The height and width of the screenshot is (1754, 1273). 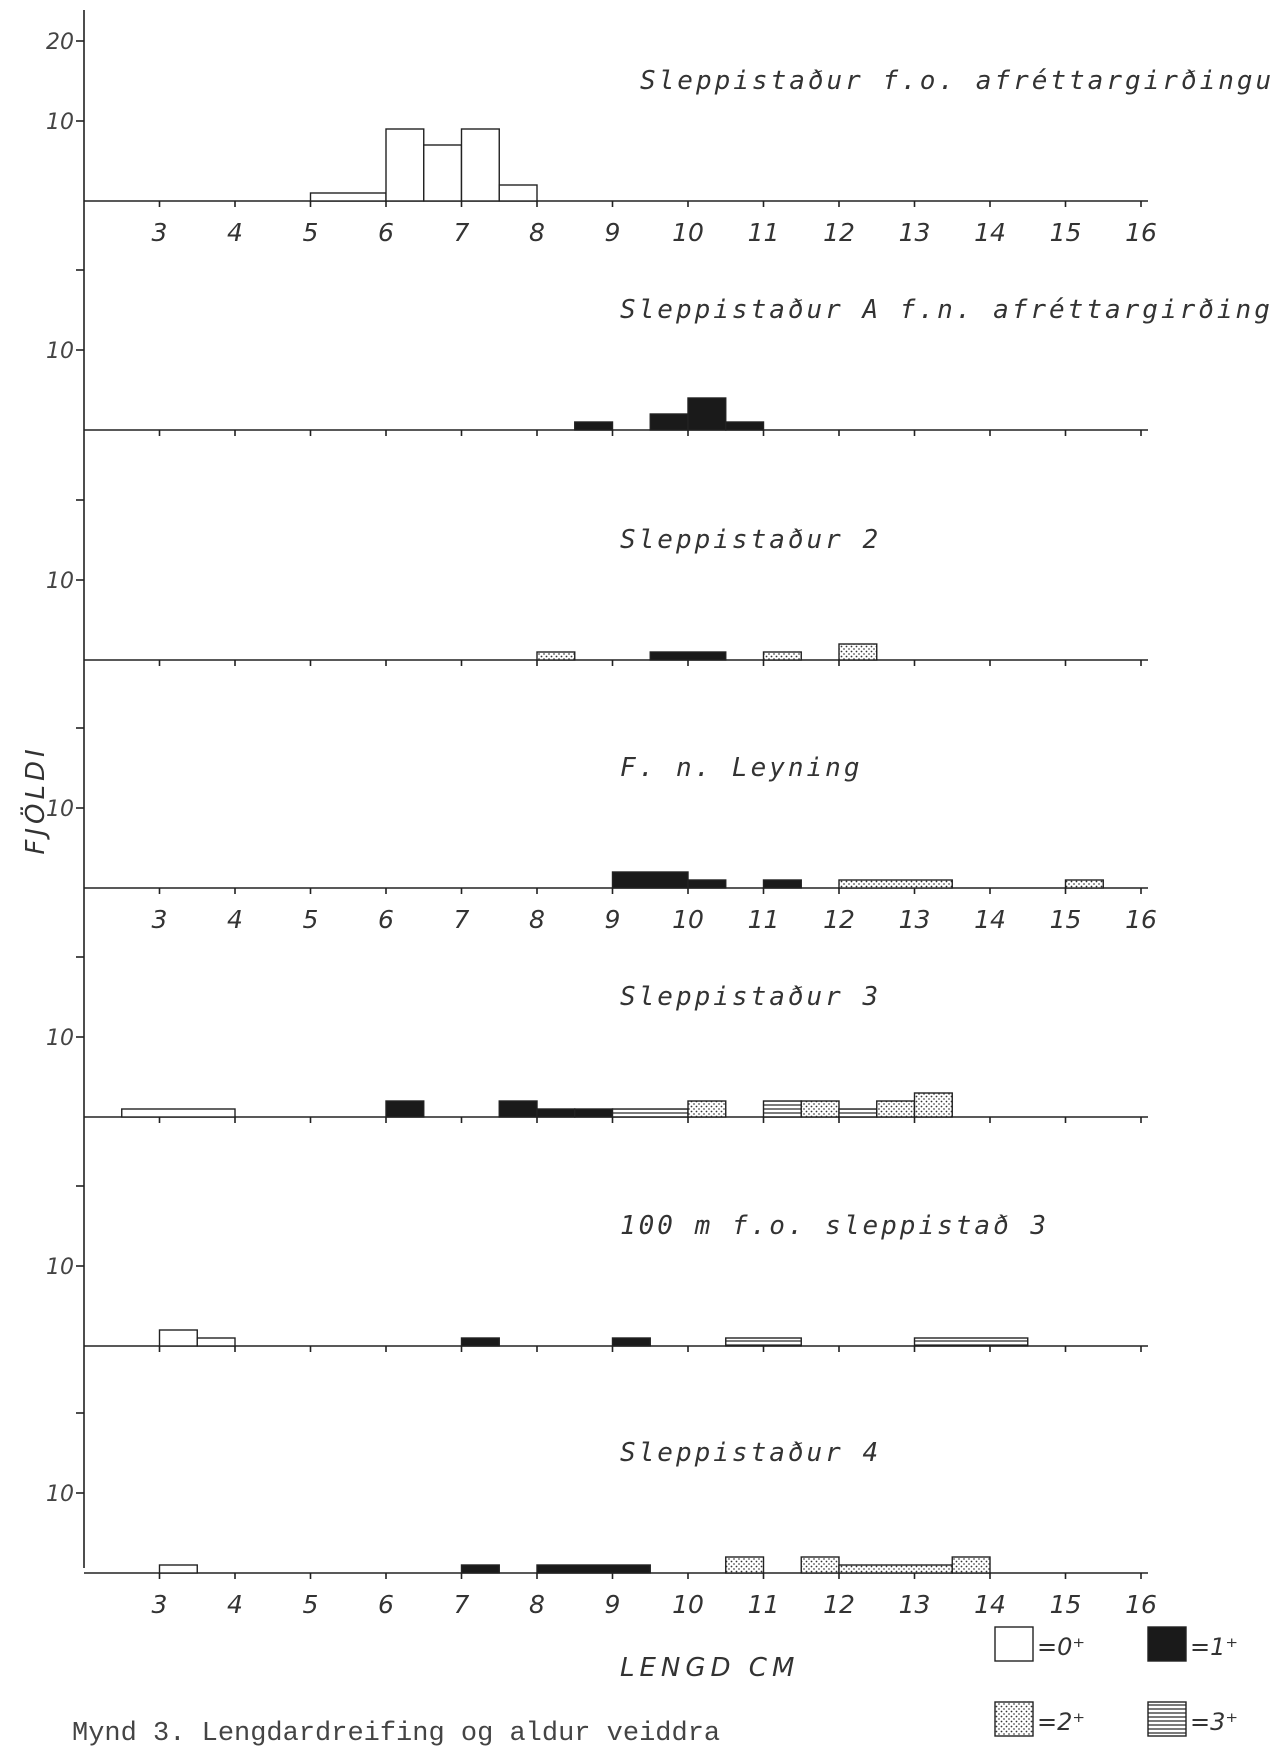 I want to click on panel-title: Sleppistaður 2, so click(x=750, y=540).